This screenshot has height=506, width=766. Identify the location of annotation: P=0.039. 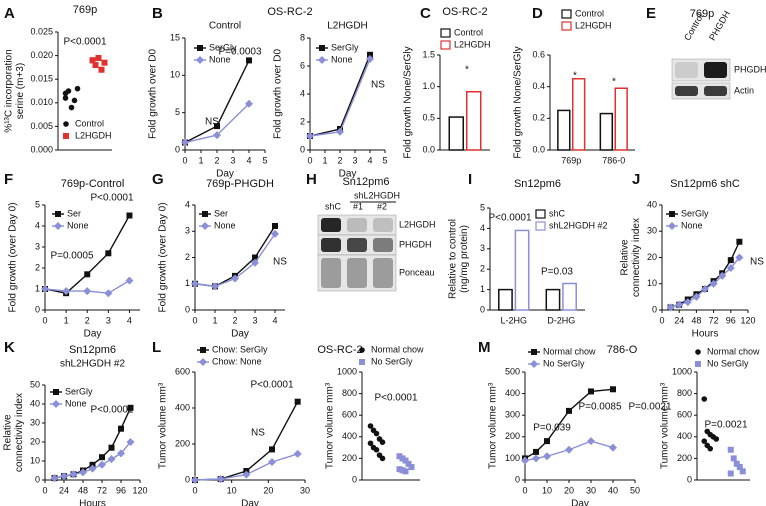
(552, 428).